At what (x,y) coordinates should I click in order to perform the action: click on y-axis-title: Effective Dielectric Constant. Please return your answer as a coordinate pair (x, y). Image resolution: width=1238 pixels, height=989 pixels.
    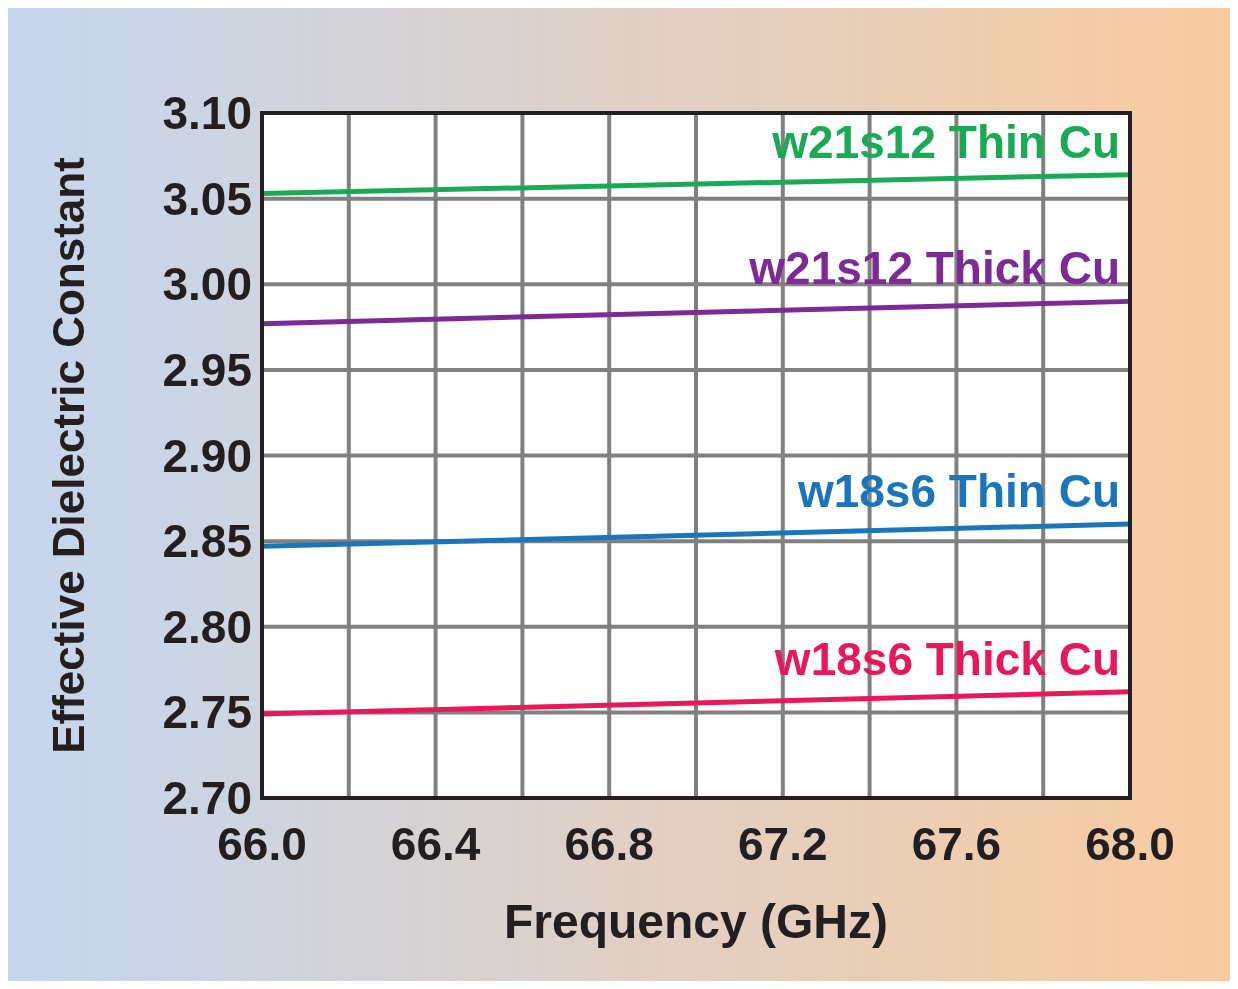
    Looking at the image, I should click on (68, 455).